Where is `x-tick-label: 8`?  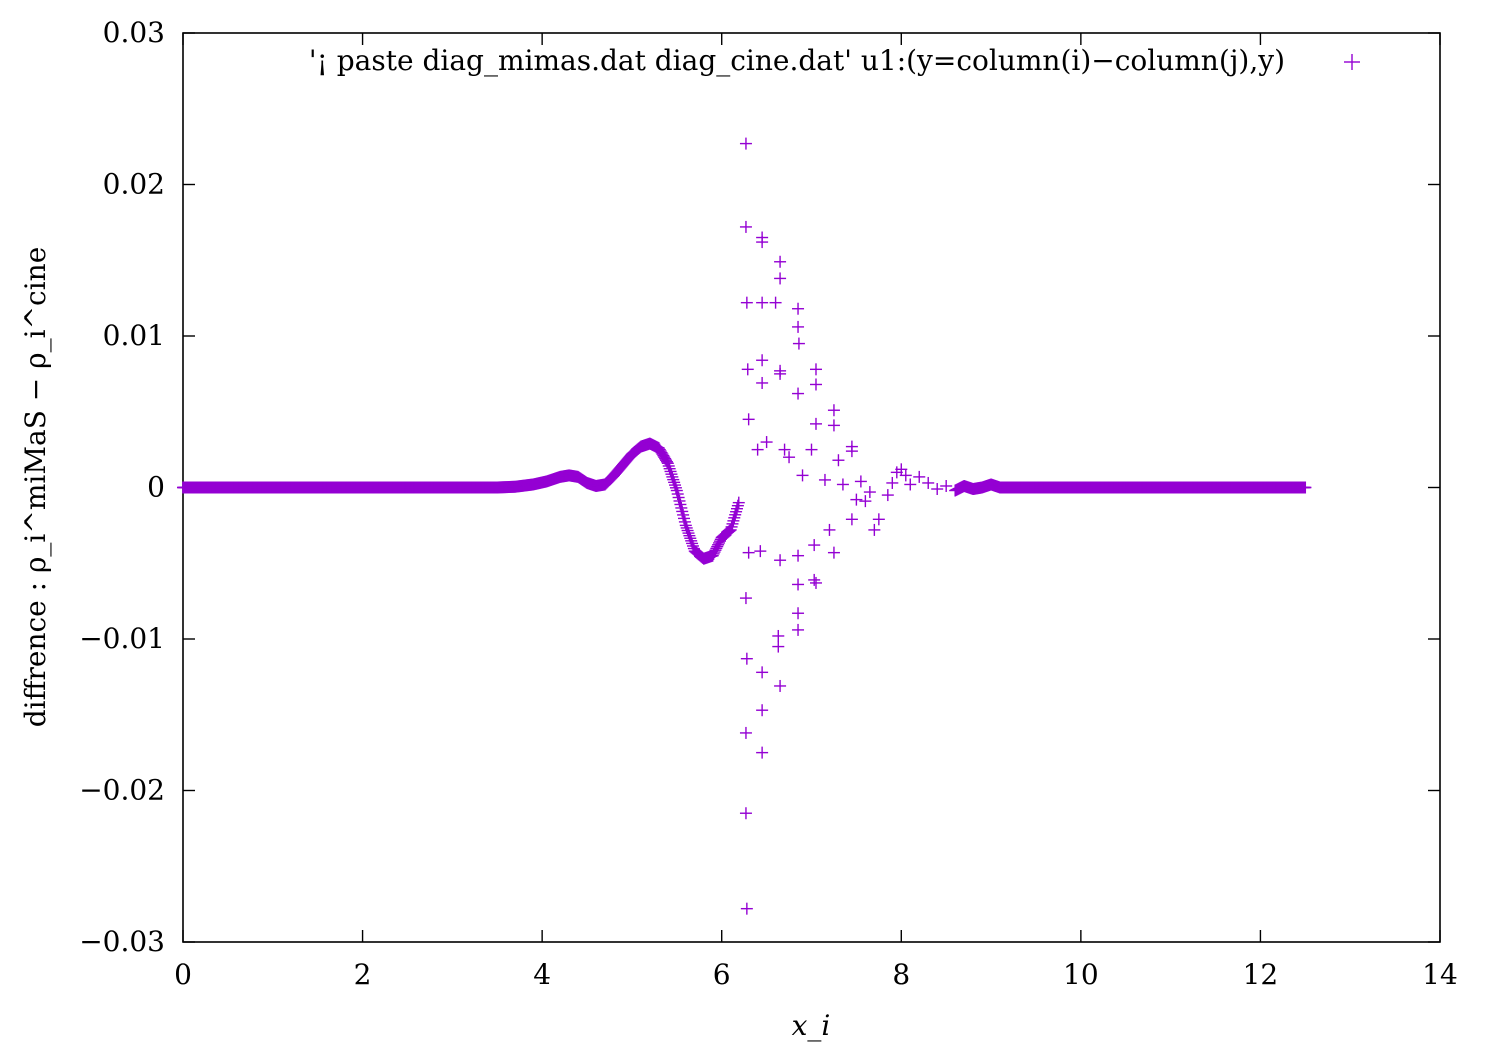
x-tick-label: 8 is located at coordinates (901, 974).